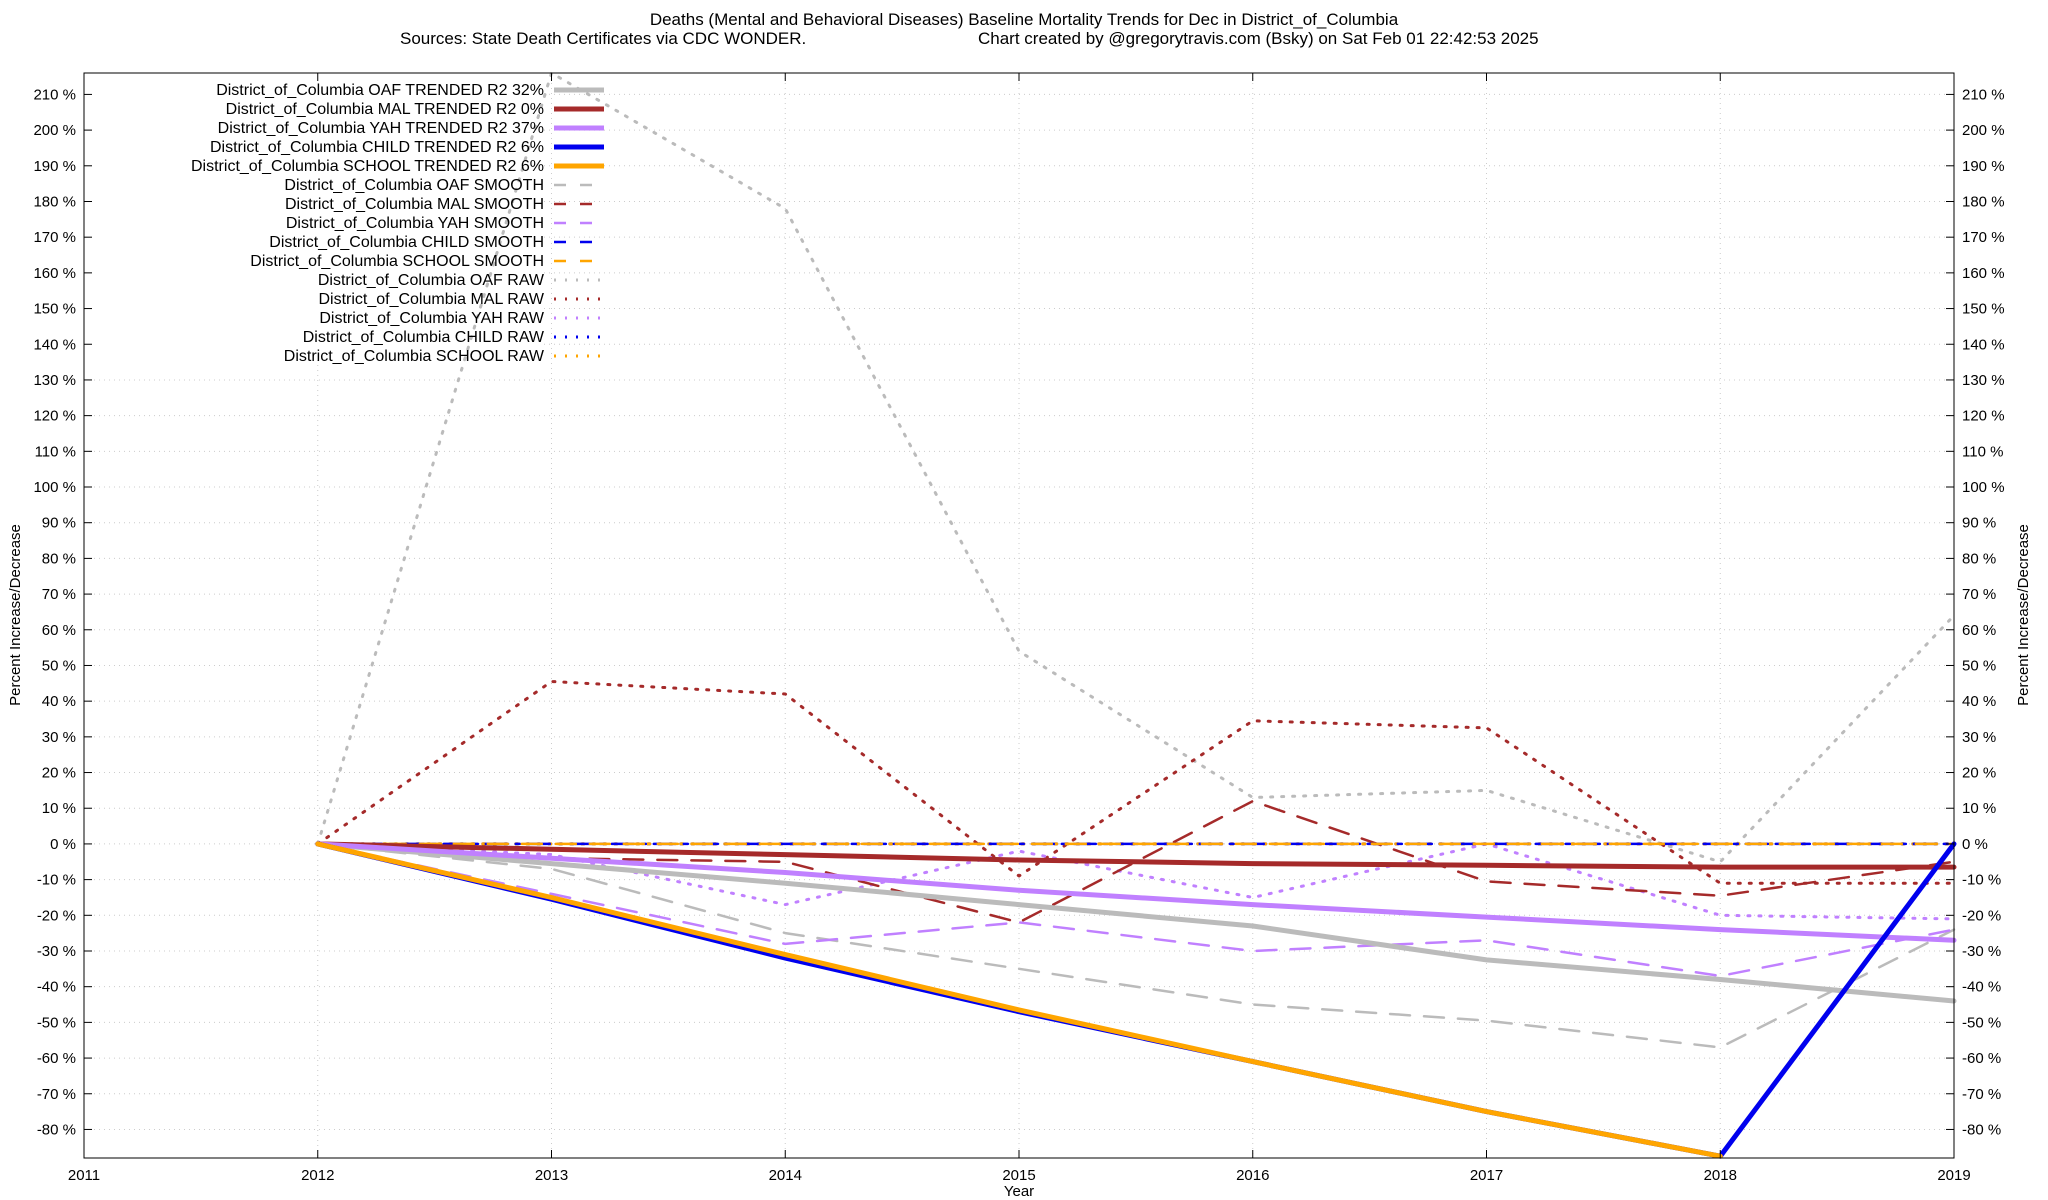  What do you see at coordinates (414, 356) in the screenshot?
I see `legend-label: District_of_Columbia SCHOOL RAW` at bounding box center [414, 356].